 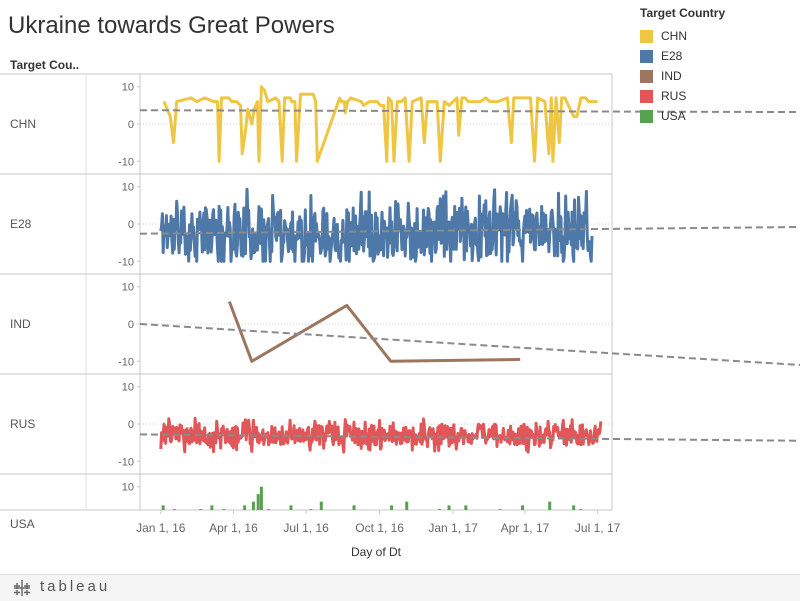 I want to click on series-line-ind, so click(x=374, y=332).